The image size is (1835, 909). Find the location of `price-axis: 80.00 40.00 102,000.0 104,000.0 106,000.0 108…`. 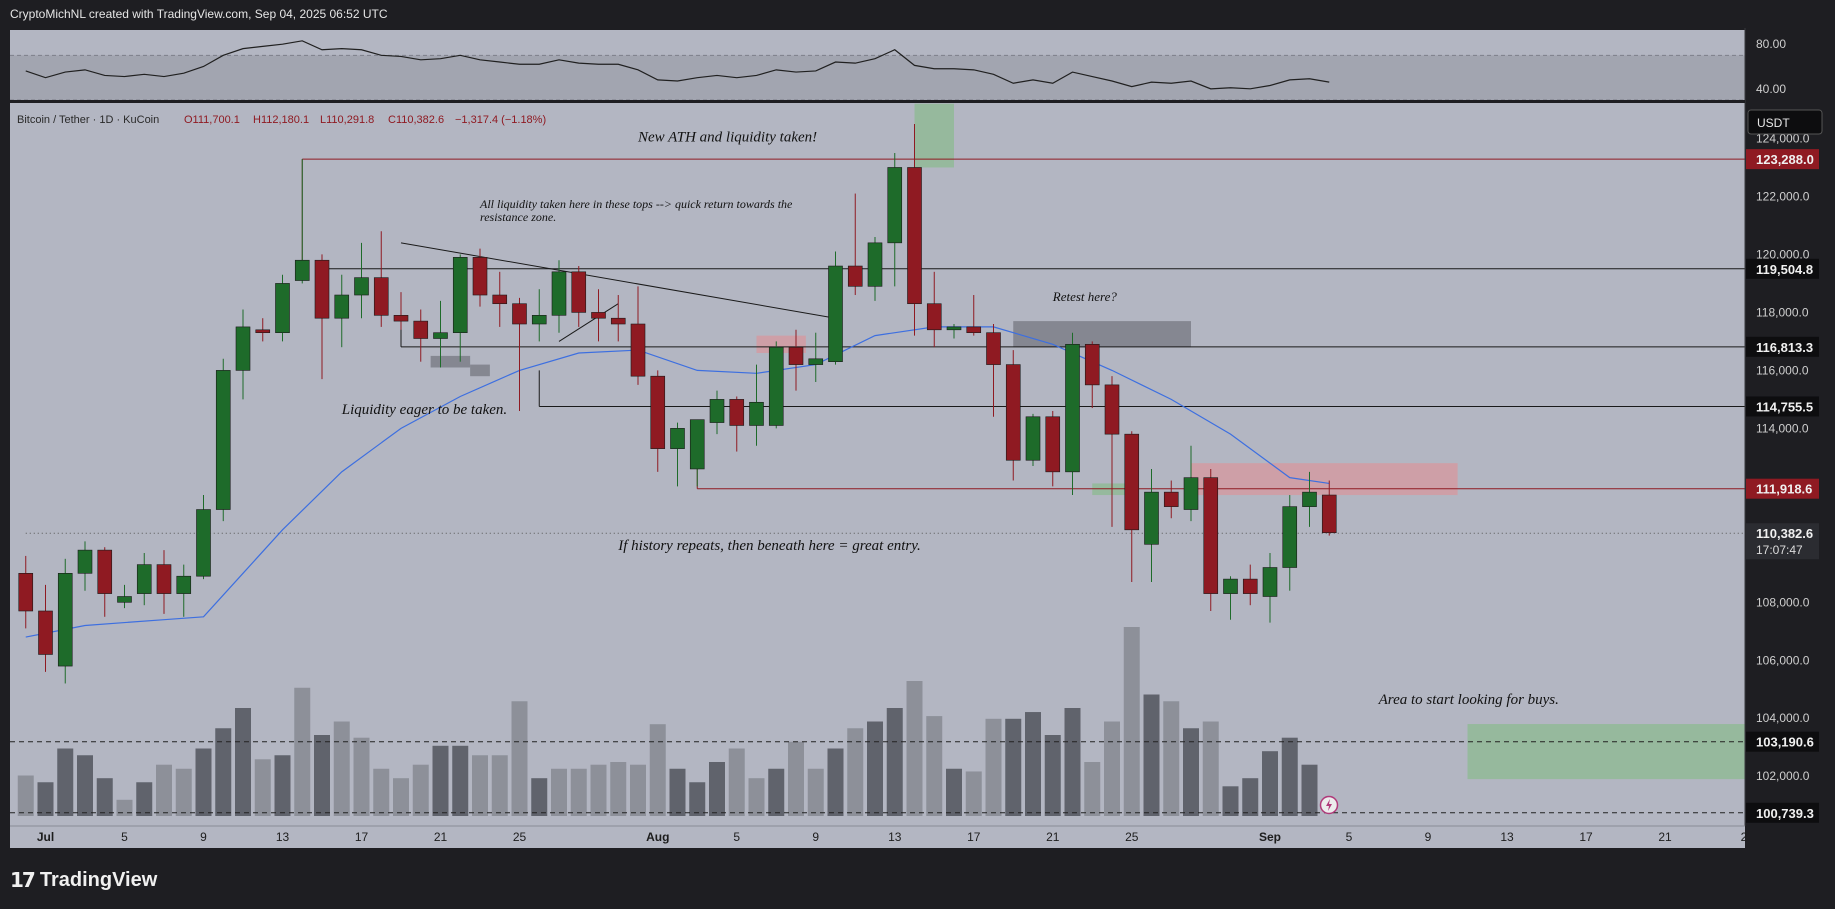

price-axis: 80.00 40.00 102,000.0 104,000.0 106,000.0 108… is located at coordinates (1789, 439).